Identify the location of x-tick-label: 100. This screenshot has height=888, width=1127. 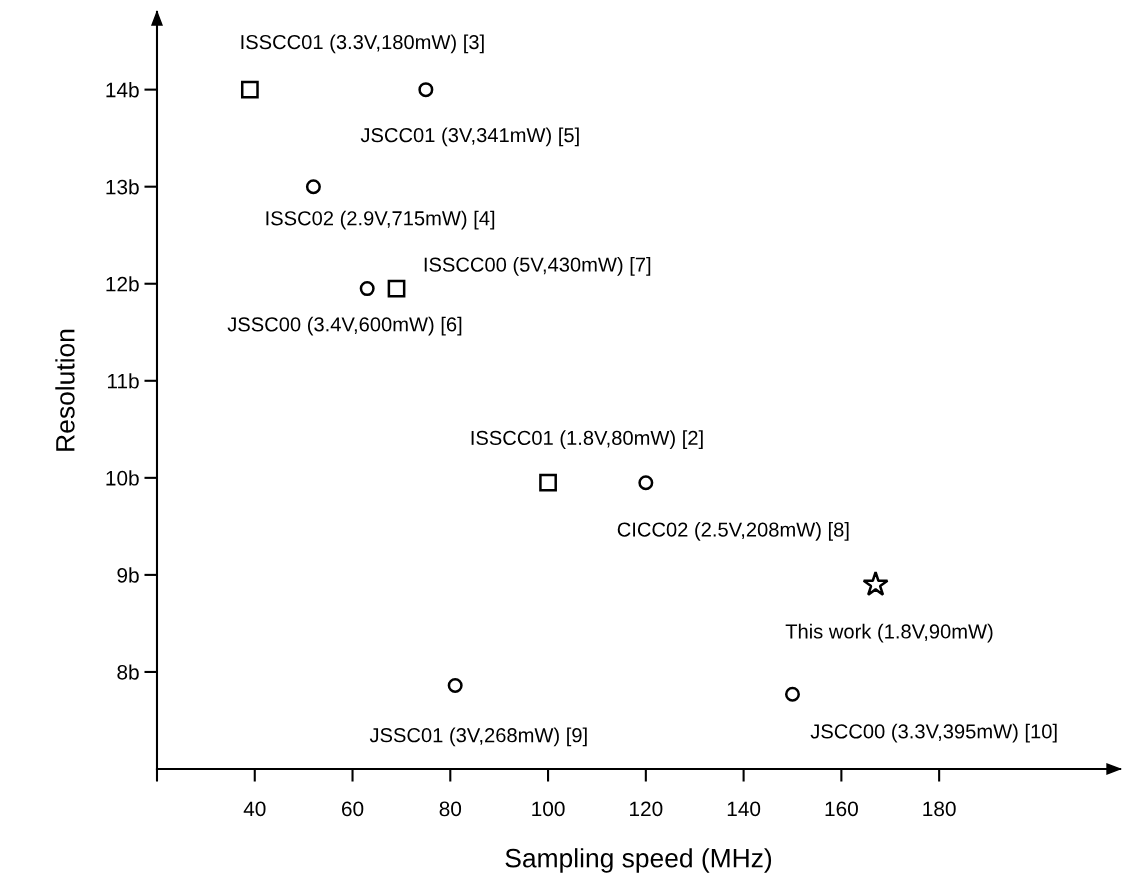
(548, 809).